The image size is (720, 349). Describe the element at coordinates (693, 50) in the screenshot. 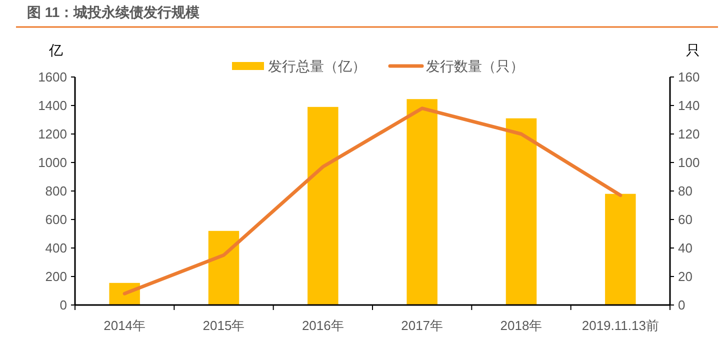

I see `y2-axis-title: 只` at that location.